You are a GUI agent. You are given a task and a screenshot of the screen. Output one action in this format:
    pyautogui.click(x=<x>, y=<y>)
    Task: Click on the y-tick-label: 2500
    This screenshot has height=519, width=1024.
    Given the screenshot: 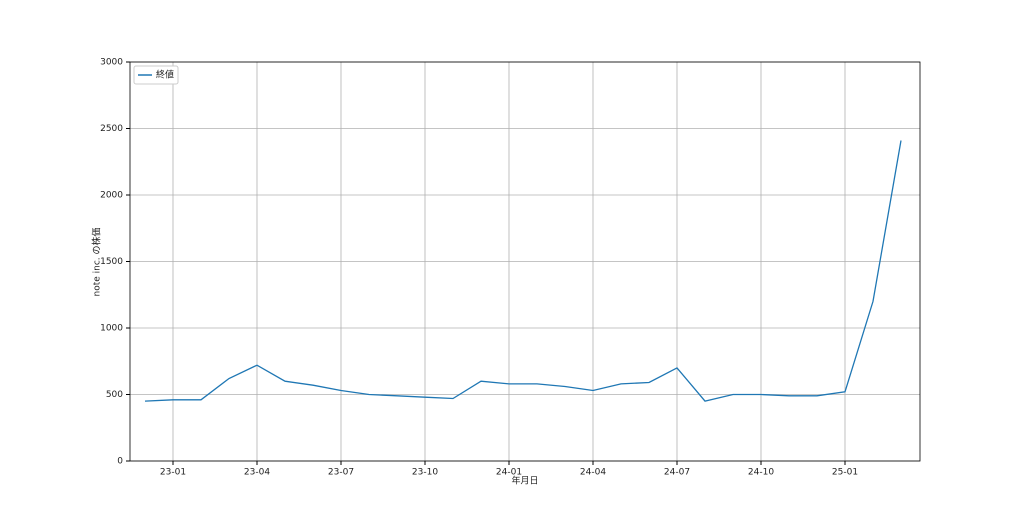 What is the action you would take?
    pyautogui.click(x=111, y=129)
    